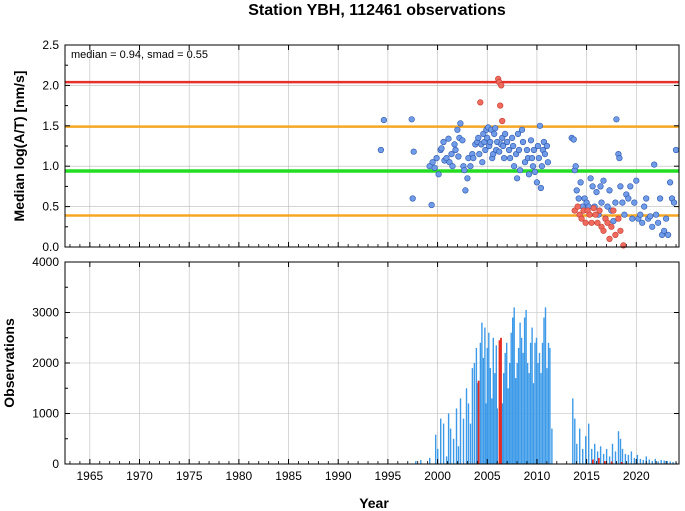  Describe the element at coordinates (437, 476) in the screenshot. I see `x-tick-label: 2000` at that location.